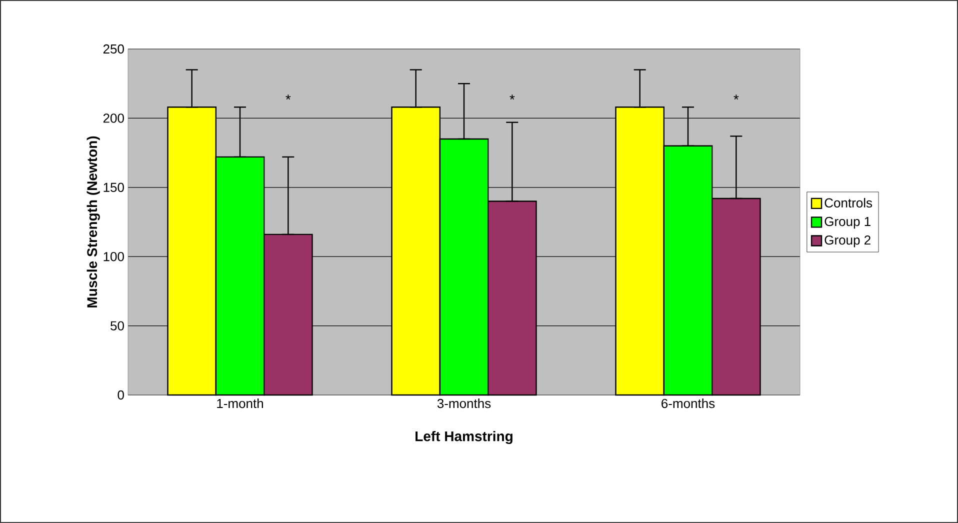  I want to click on x-tick-label: 6-months, so click(688, 403).